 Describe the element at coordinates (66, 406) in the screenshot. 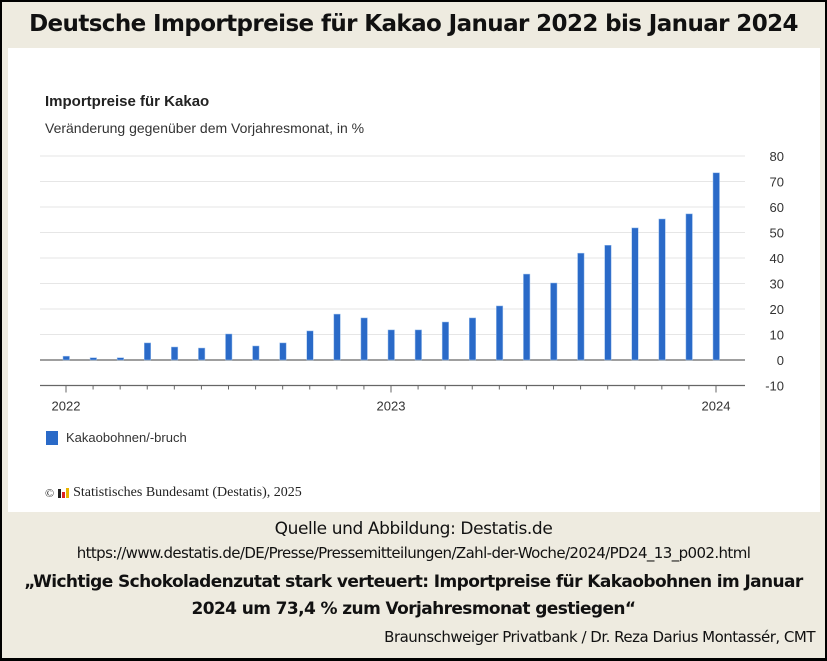

I see `svg-text: 2022` at that location.